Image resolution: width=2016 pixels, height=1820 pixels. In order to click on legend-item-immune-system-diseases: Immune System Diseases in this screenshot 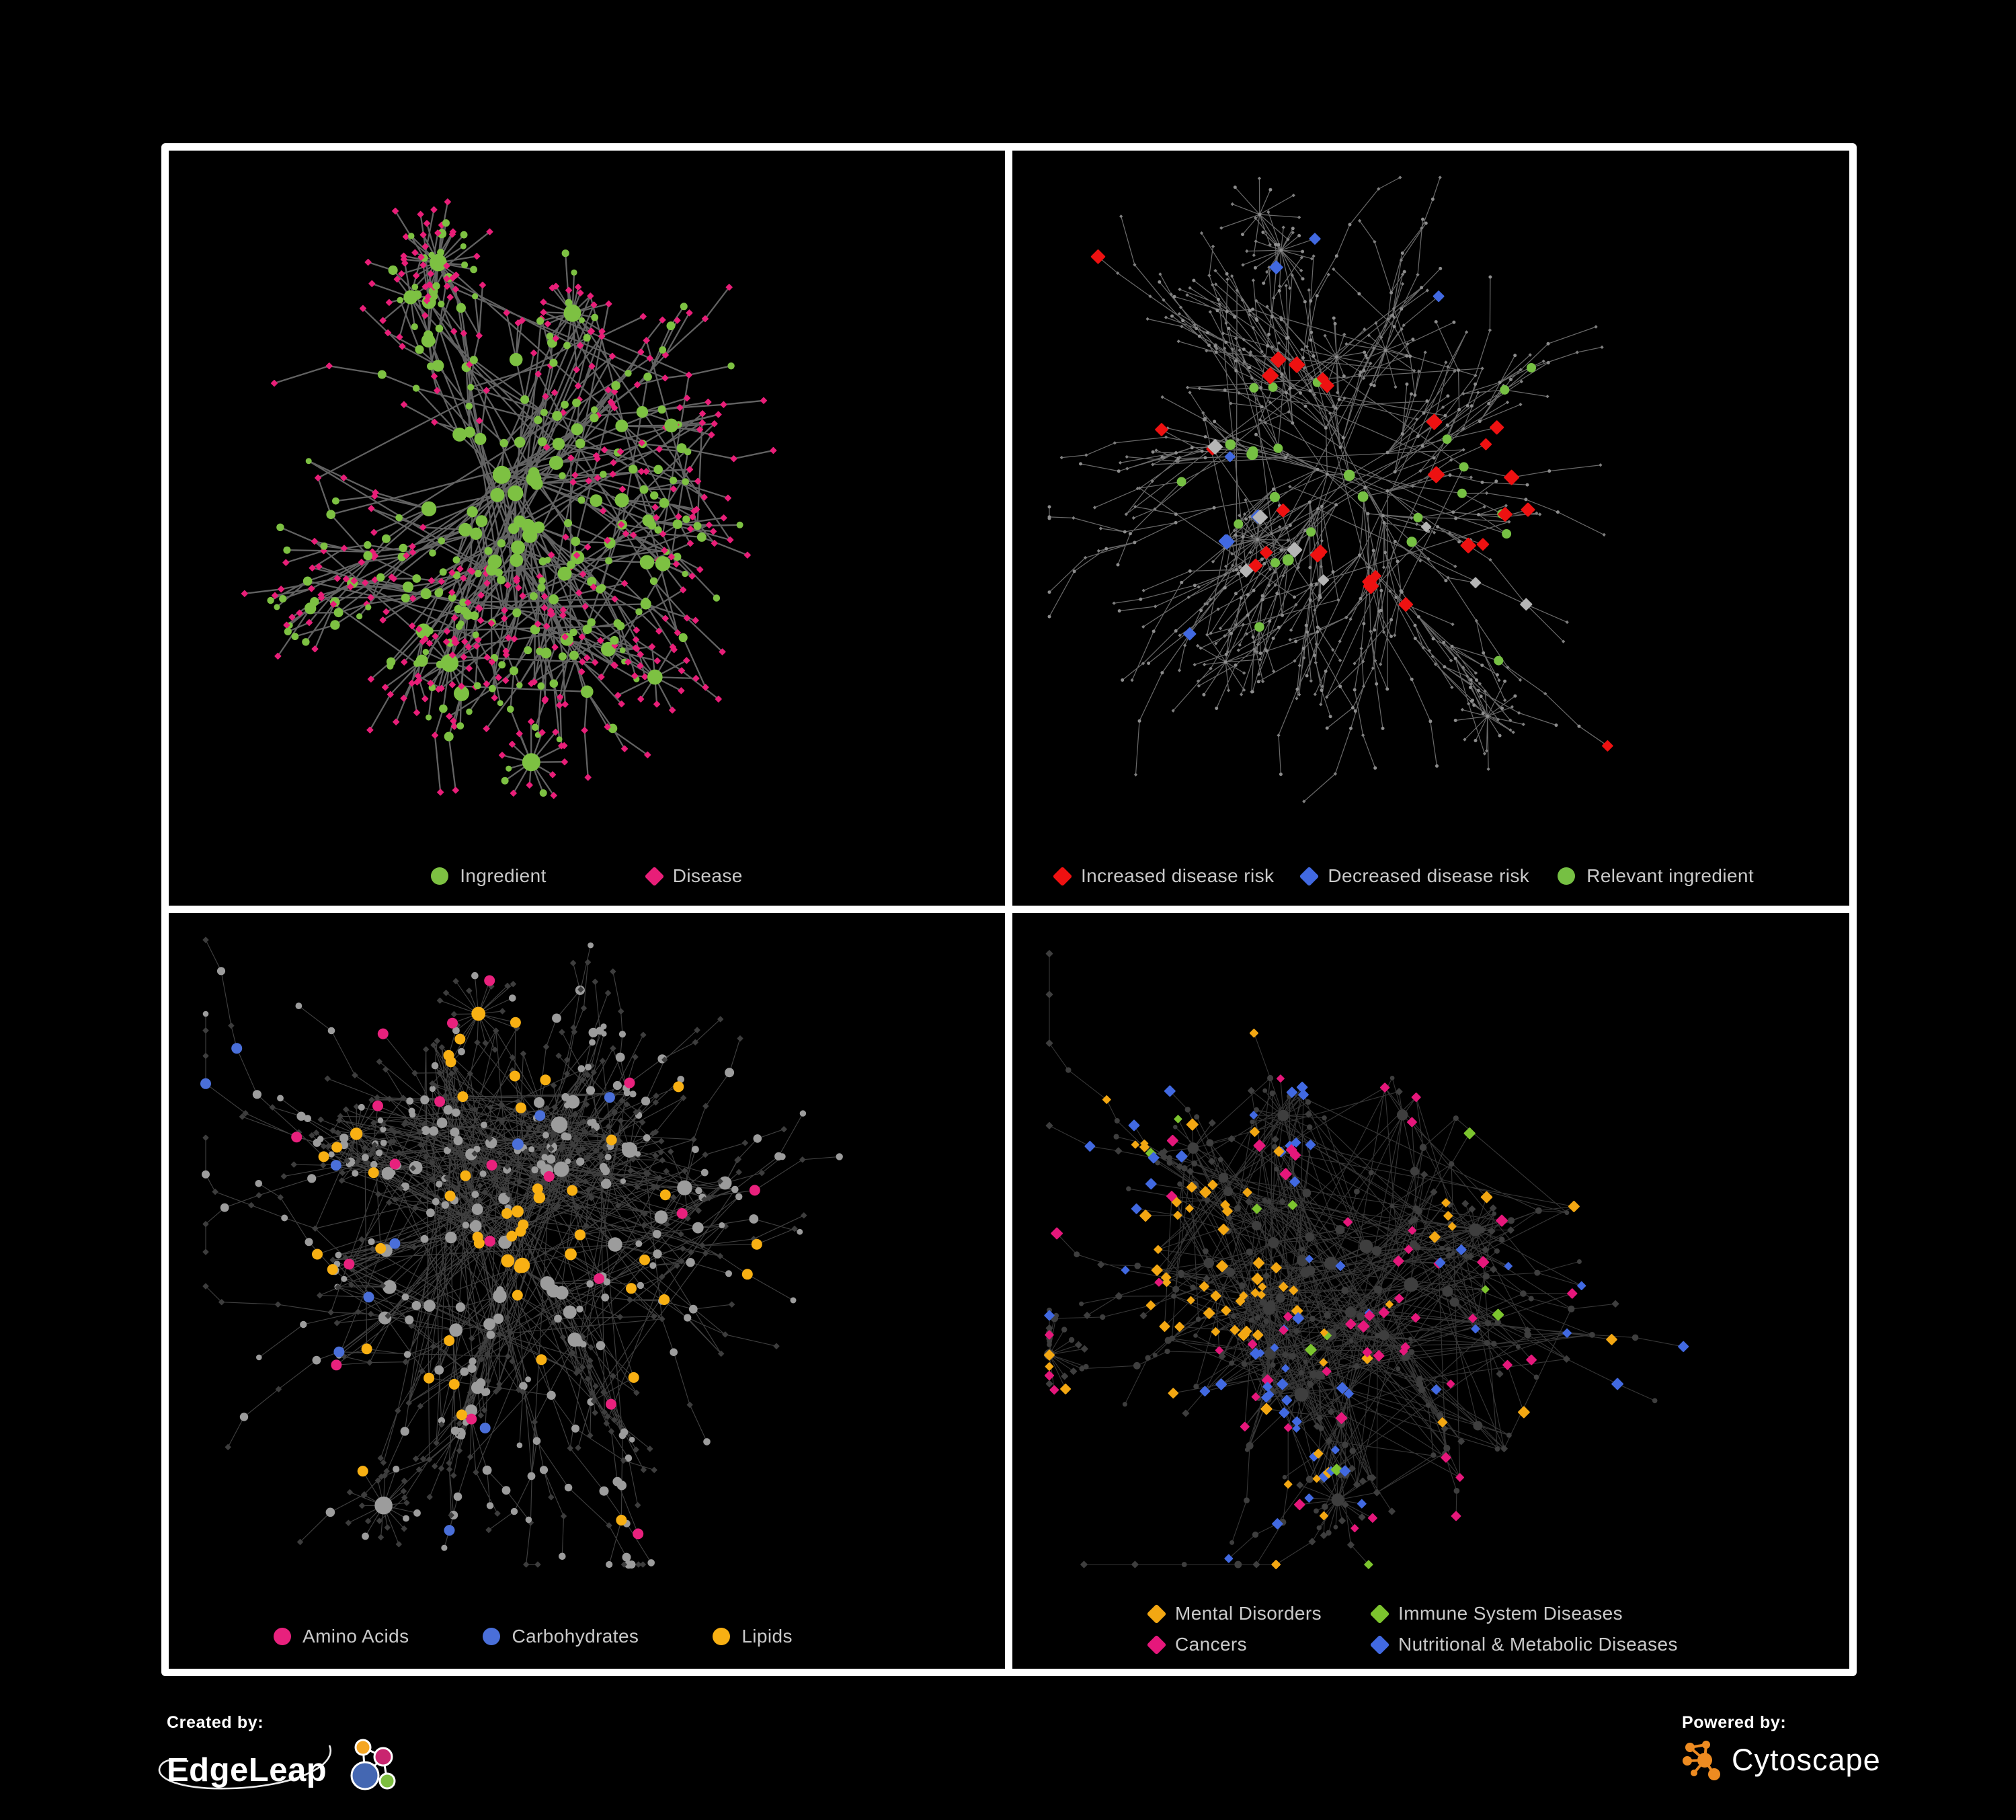, I will do `click(1523, 1613)`.